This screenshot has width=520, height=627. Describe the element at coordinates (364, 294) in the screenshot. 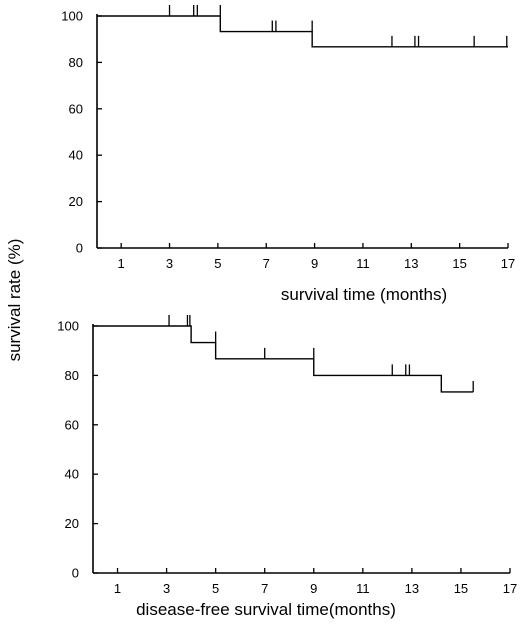

I see `x-axis-label: survival time (months)` at that location.